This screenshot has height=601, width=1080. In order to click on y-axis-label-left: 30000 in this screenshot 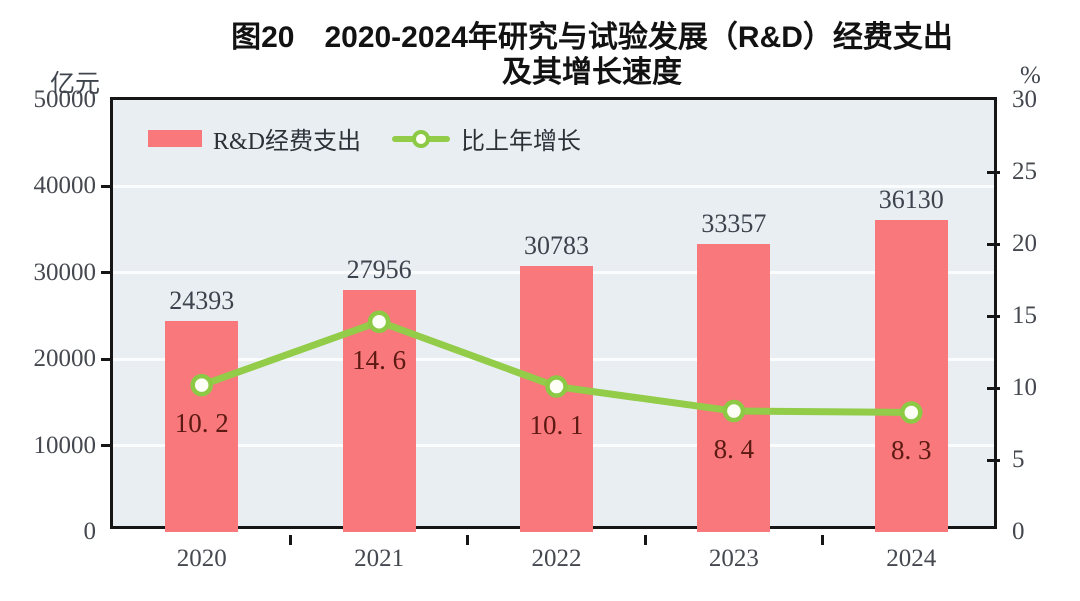, I will do `click(65, 272)`.